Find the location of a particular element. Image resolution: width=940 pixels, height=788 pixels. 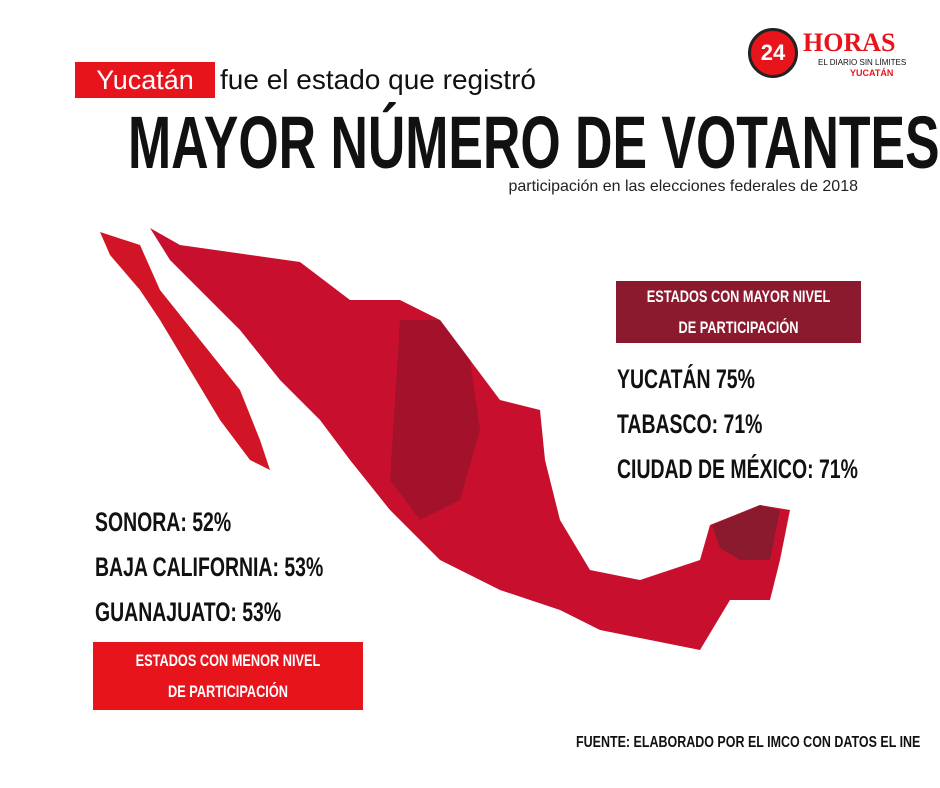

list-item: GUANAJUATO: 53% is located at coordinates (188, 612).